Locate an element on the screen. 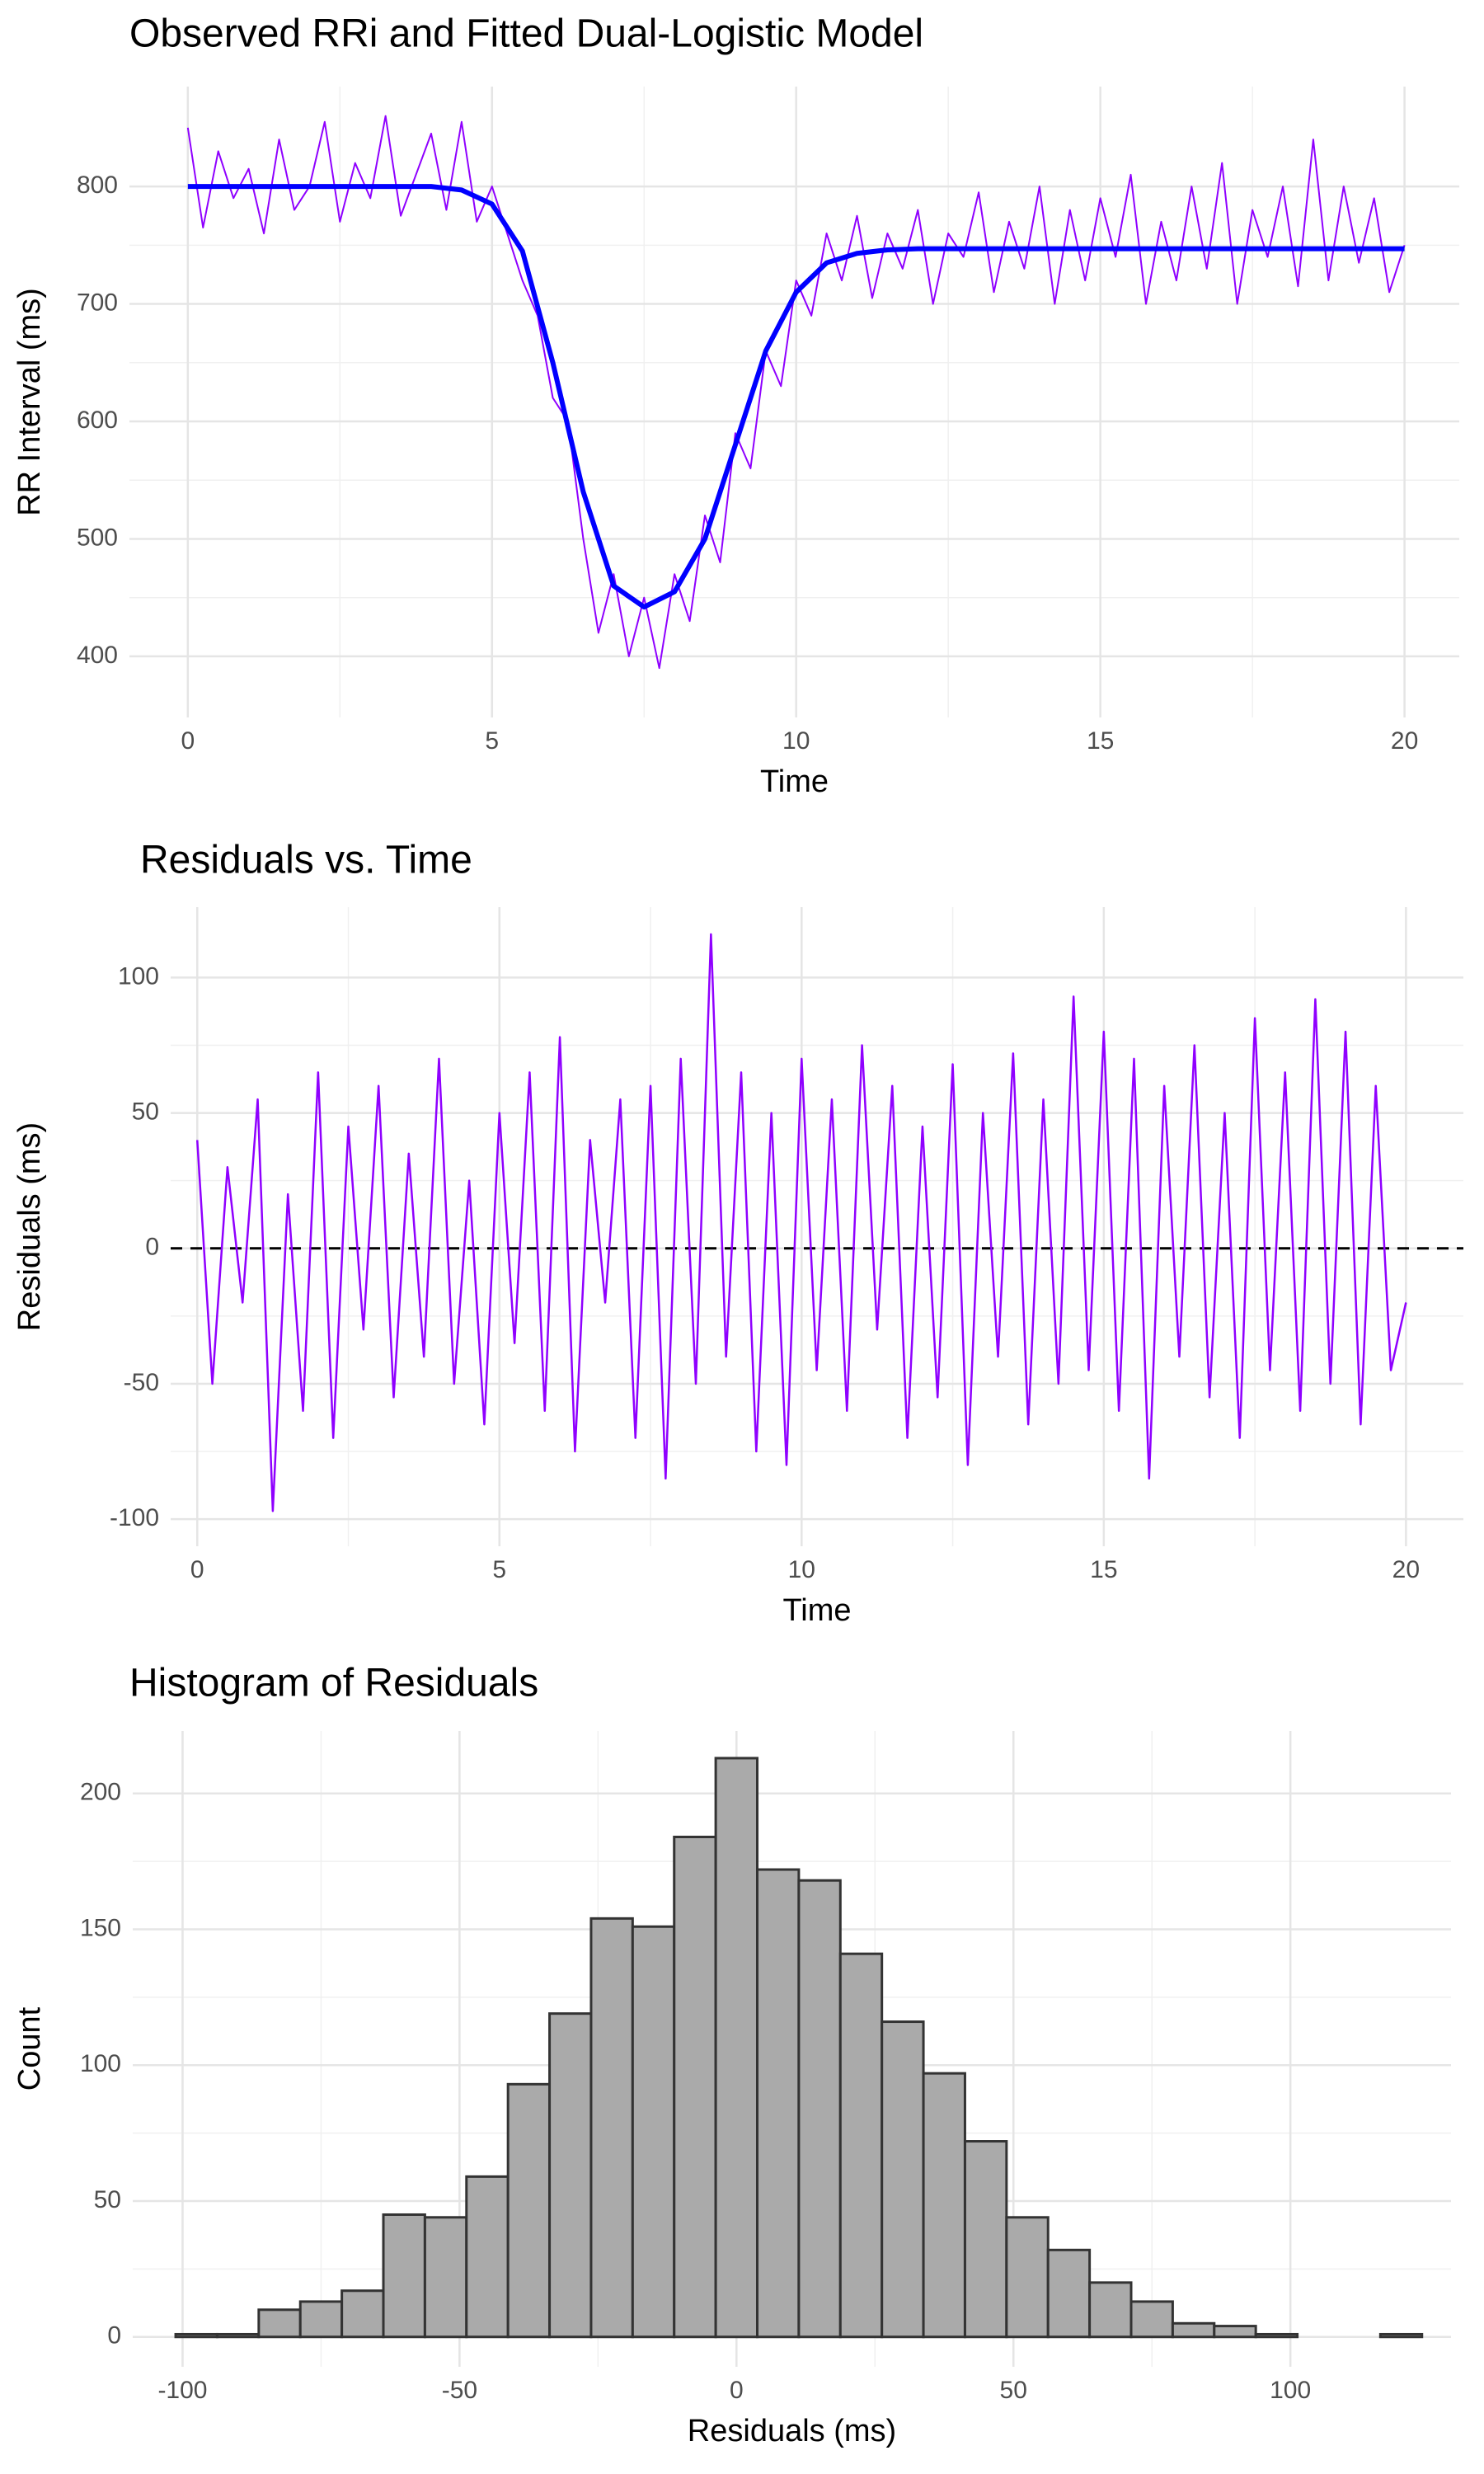 Image resolution: width=1484 pixels, height=2474 pixels. y-tick-label: 400 is located at coordinates (97, 655).